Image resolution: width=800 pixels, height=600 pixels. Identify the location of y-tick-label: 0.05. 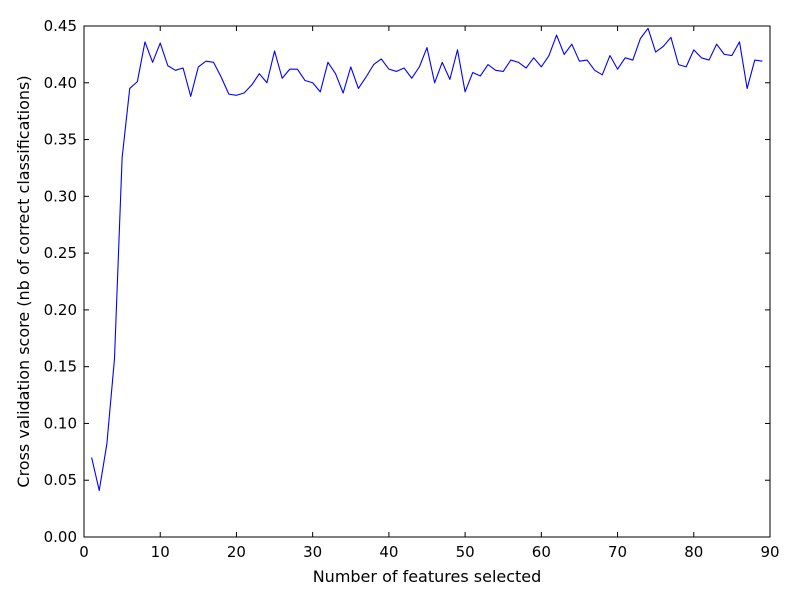
(60, 480).